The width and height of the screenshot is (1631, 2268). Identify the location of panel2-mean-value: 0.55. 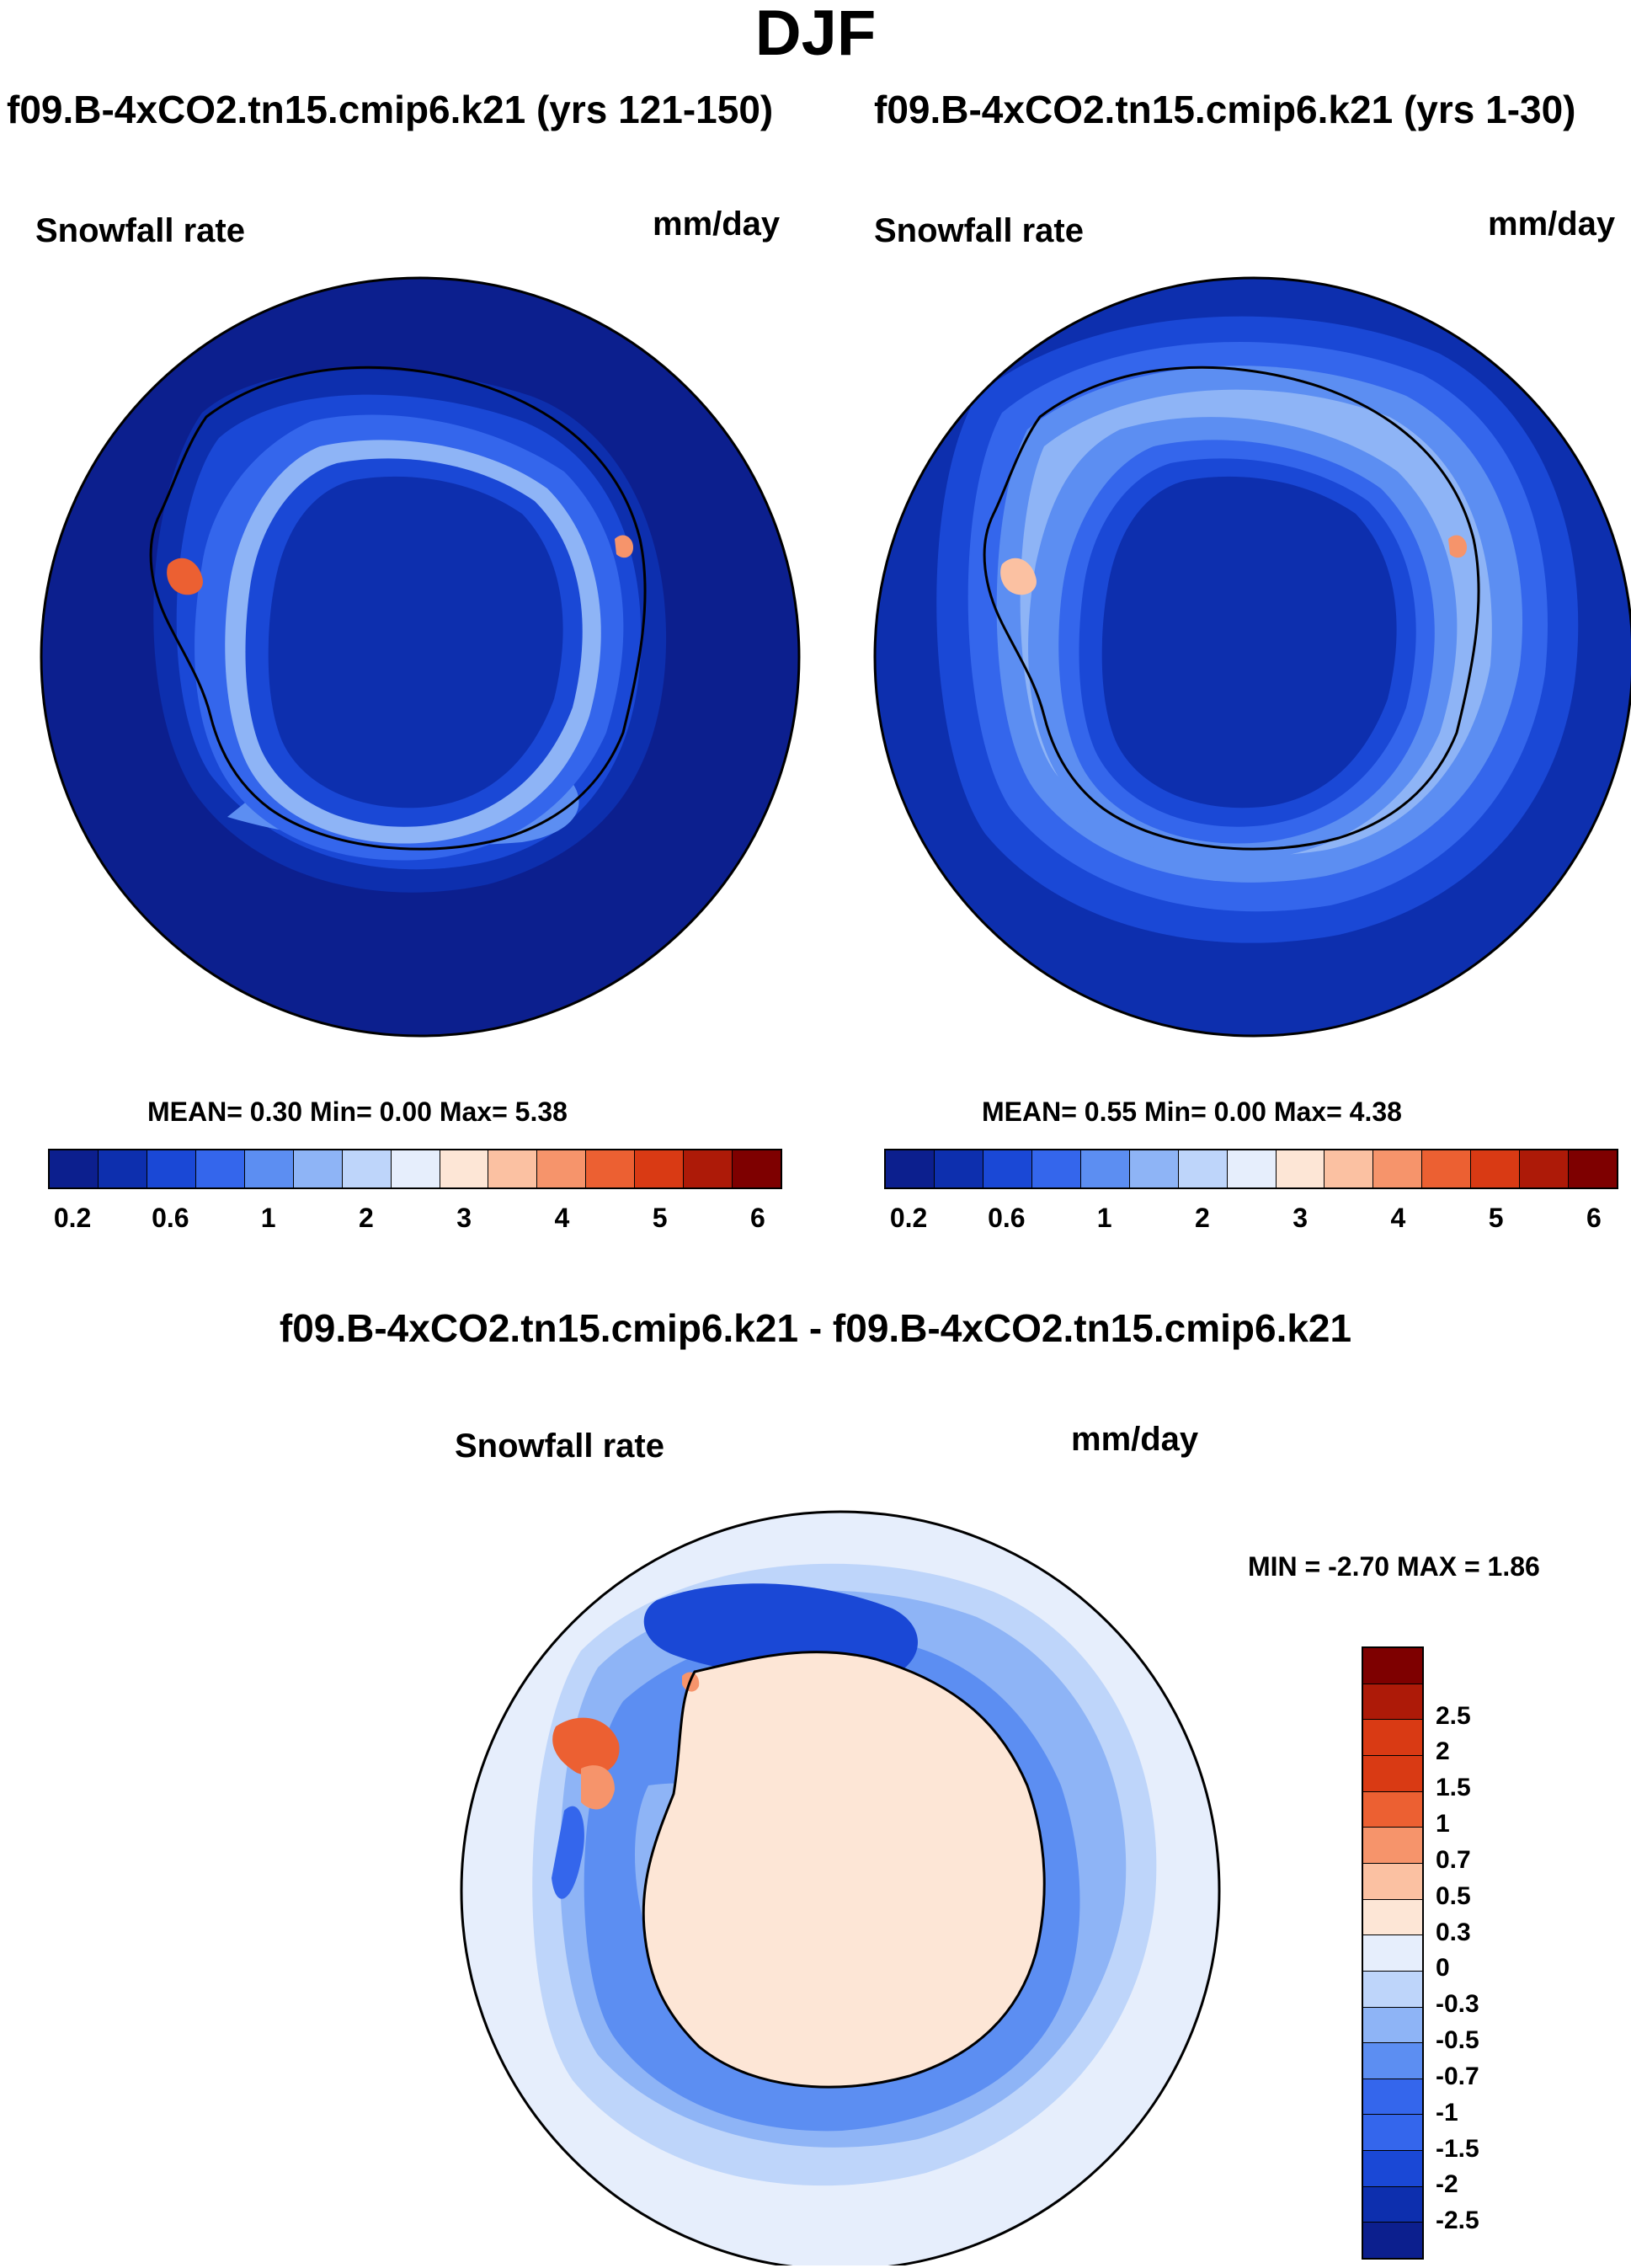
(1111, 1112).